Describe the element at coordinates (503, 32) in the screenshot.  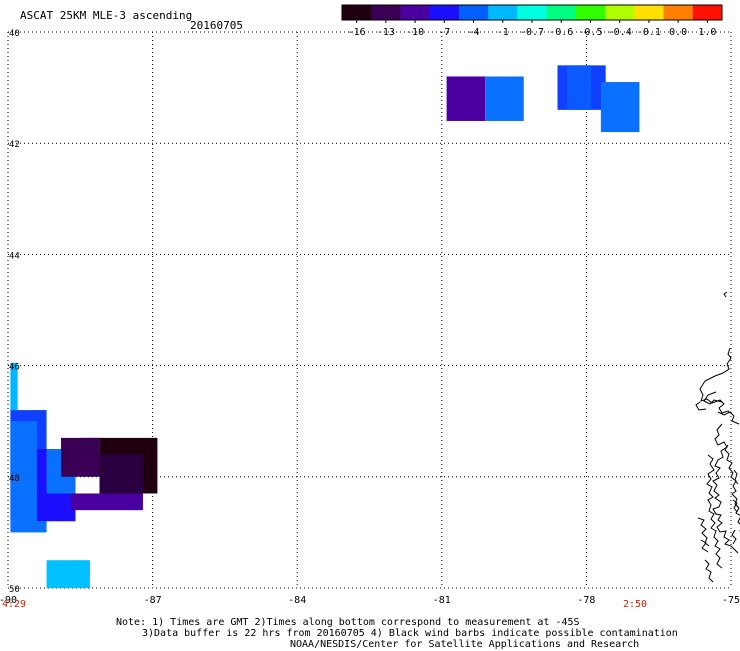
I see `colorbar-label: -1` at that location.